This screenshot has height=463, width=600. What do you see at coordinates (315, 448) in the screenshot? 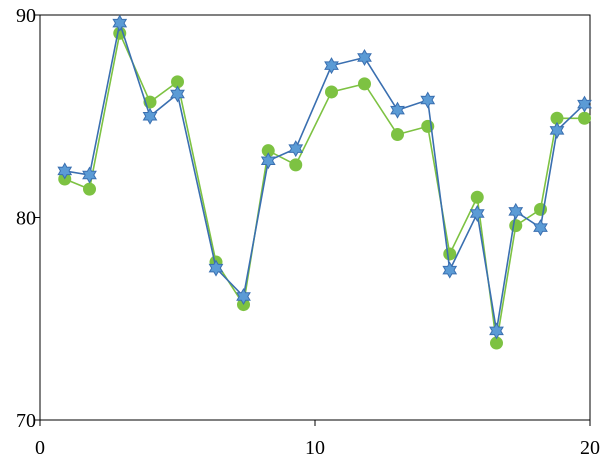
I see `x-tick-label: 10` at bounding box center [315, 448].